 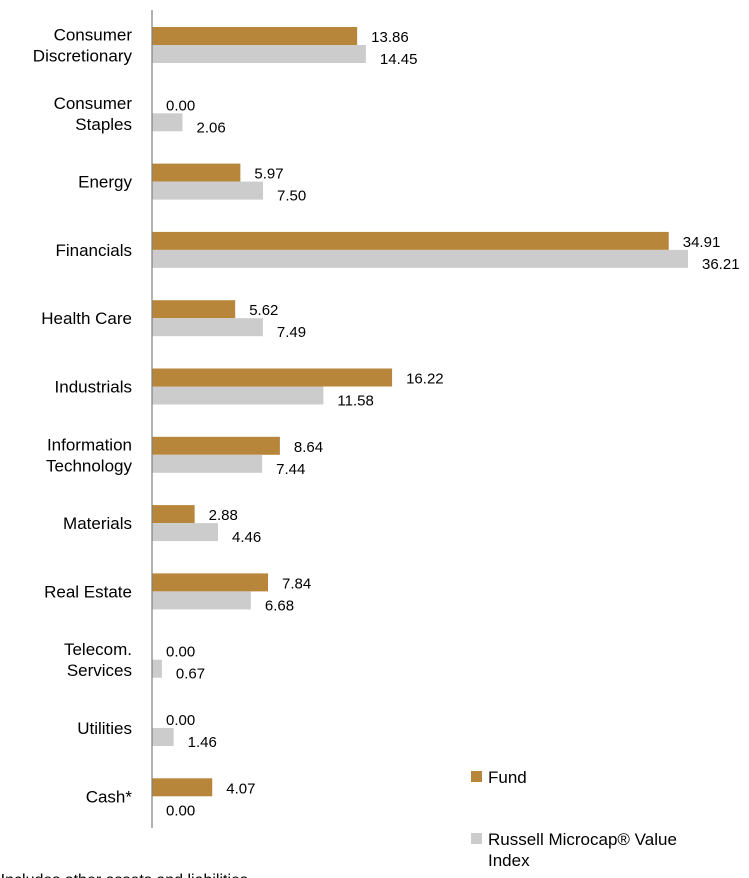 I want to click on bar-index-consumer-staples, so click(x=167, y=122).